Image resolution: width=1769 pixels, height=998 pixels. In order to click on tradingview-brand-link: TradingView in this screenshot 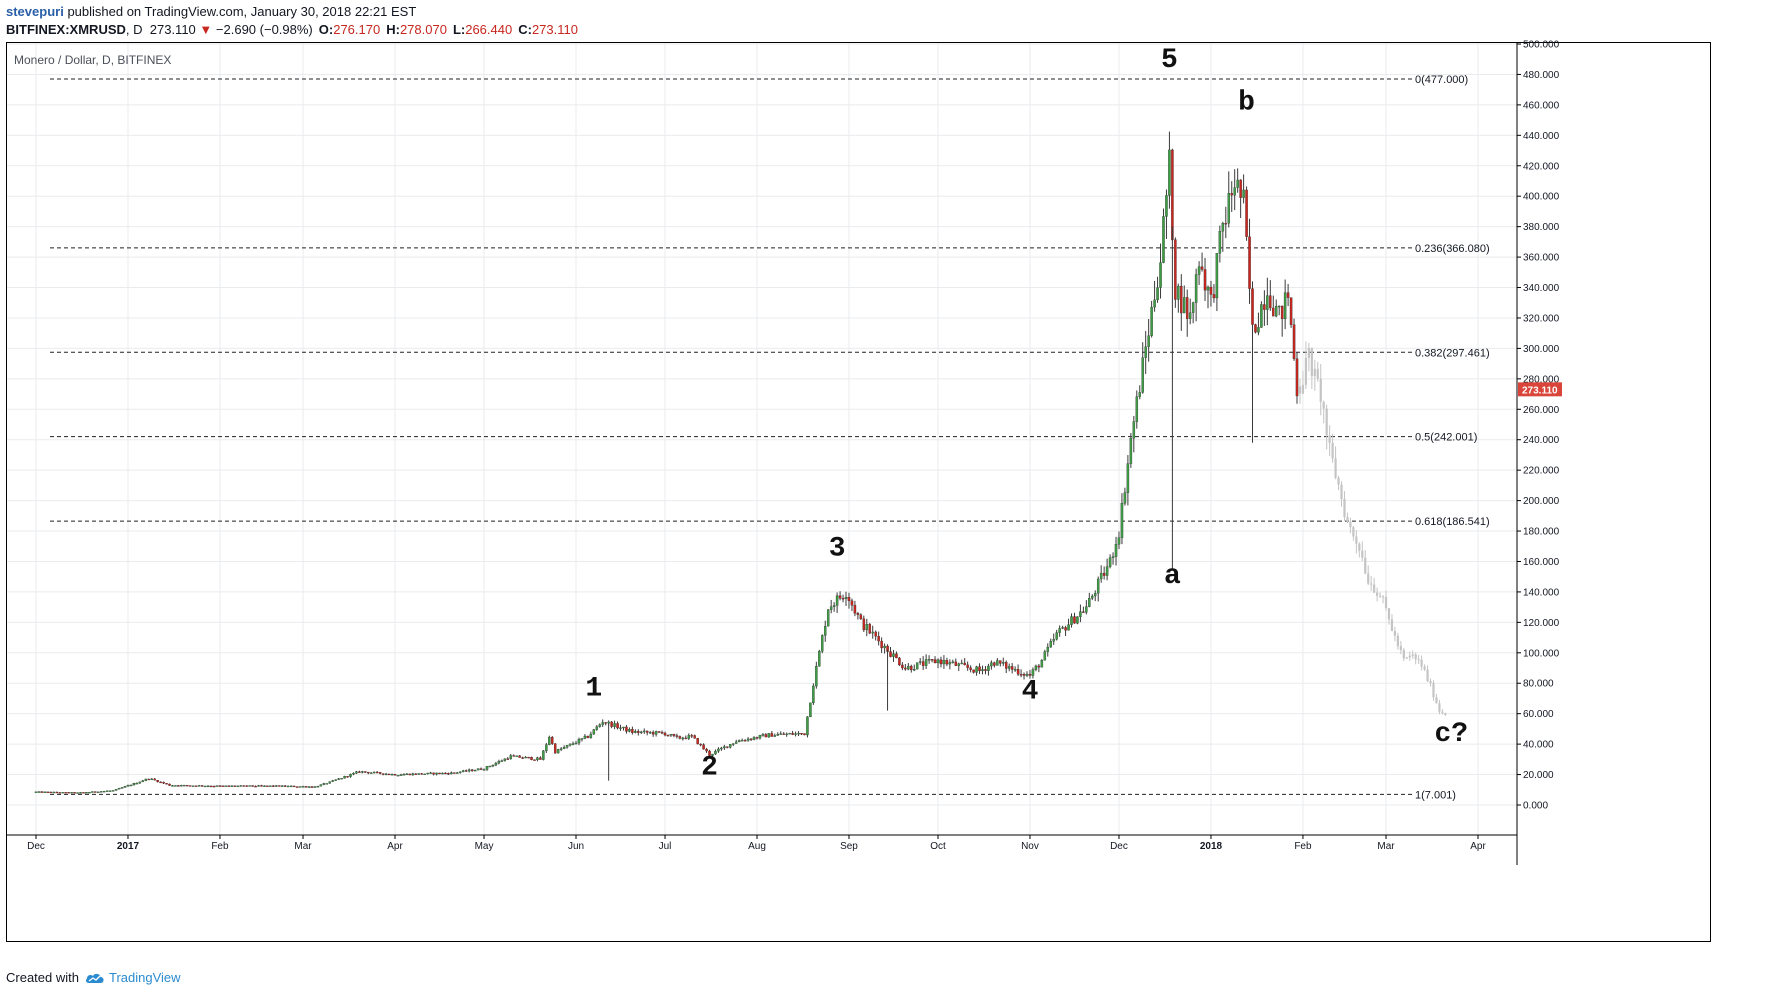, I will do `click(133, 977)`.